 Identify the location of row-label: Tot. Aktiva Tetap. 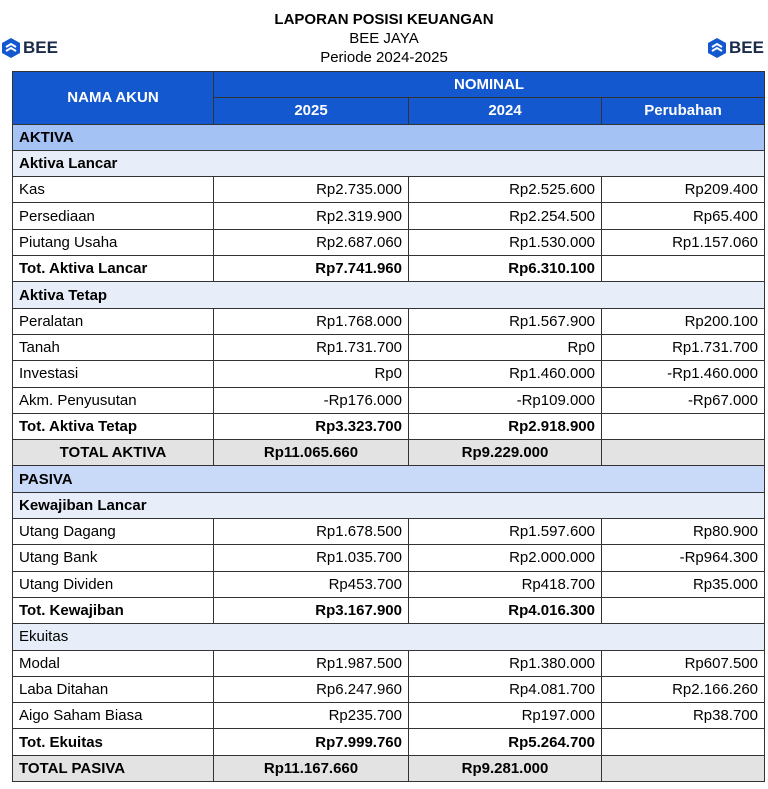
(113, 426).